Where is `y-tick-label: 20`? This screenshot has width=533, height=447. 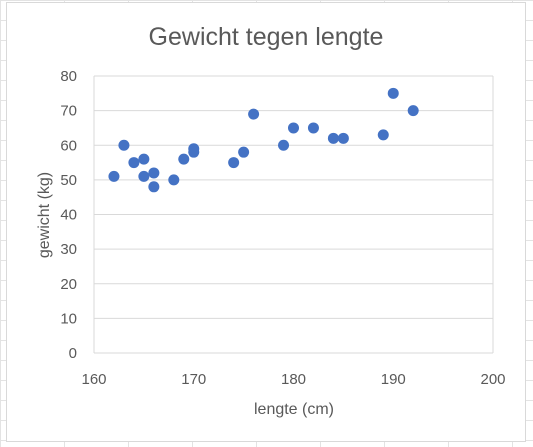 y-tick-label: 20 is located at coordinates (68, 284).